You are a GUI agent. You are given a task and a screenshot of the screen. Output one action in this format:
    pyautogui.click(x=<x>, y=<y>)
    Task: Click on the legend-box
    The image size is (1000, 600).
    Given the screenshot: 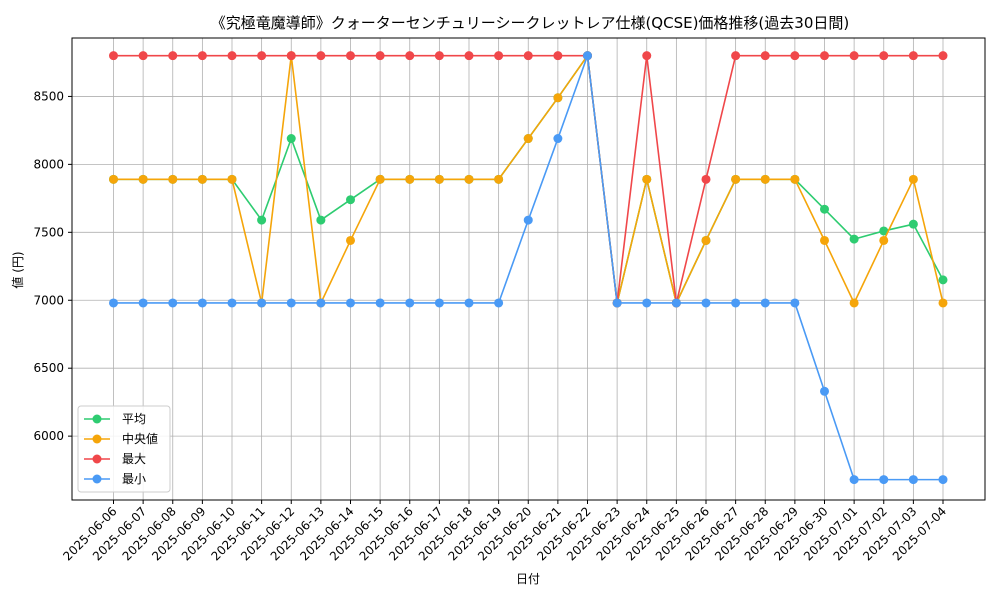 What is the action you would take?
    pyautogui.click(x=124, y=449)
    